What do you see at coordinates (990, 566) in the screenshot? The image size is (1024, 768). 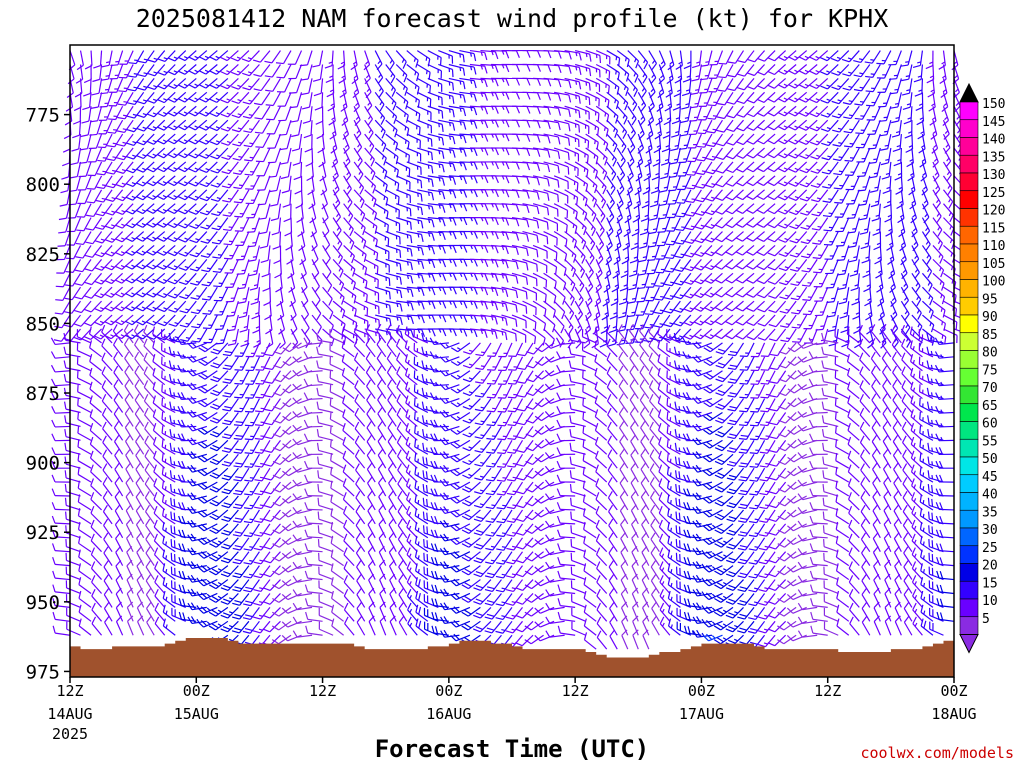 I see `colorbar-label: 20` at bounding box center [990, 566].